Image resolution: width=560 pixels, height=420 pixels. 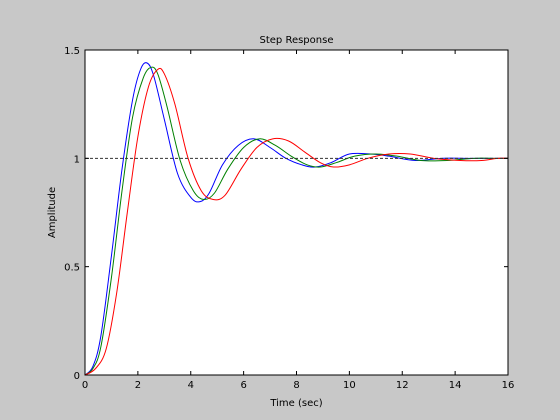 What do you see at coordinates (72, 51) in the screenshot?
I see `y-tick-label-3: 1.5` at bounding box center [72, 51].